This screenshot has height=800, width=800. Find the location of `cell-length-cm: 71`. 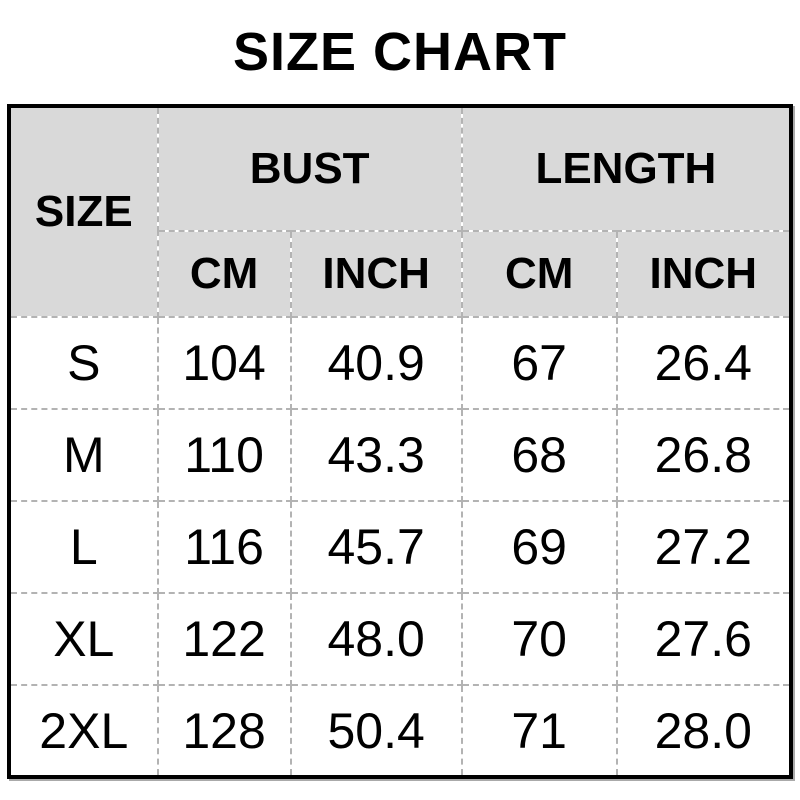

cell-length-cm: 71 is located at coordinates (539, 731).